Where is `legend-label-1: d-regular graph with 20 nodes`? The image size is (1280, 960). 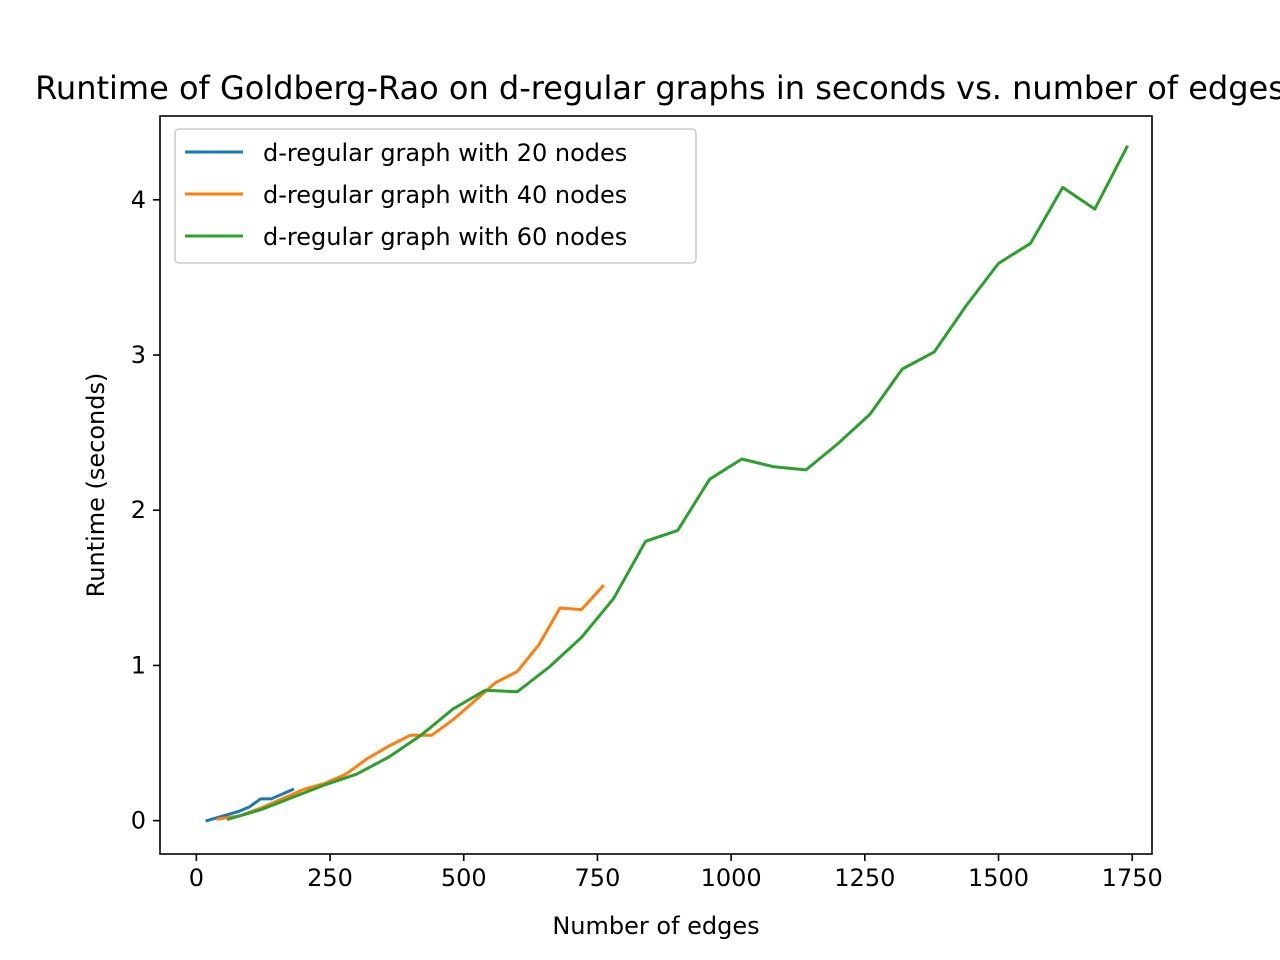 legend-label-1: d-regular graph with 20 nodes is located at coordinates (445, 153).